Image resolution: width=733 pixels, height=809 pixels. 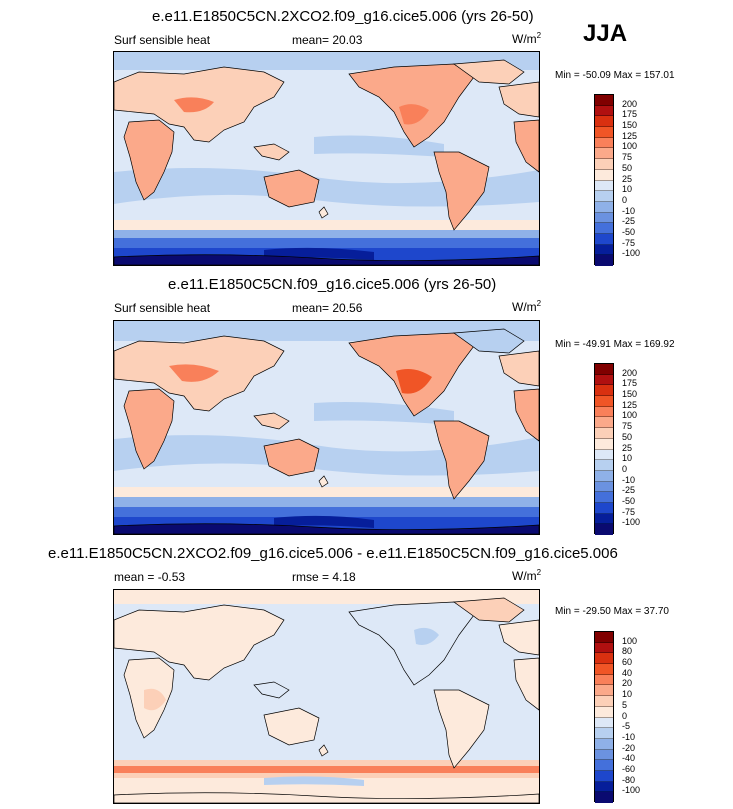 I want to click on panel-1-colorbar, so click(x=604, y=180).